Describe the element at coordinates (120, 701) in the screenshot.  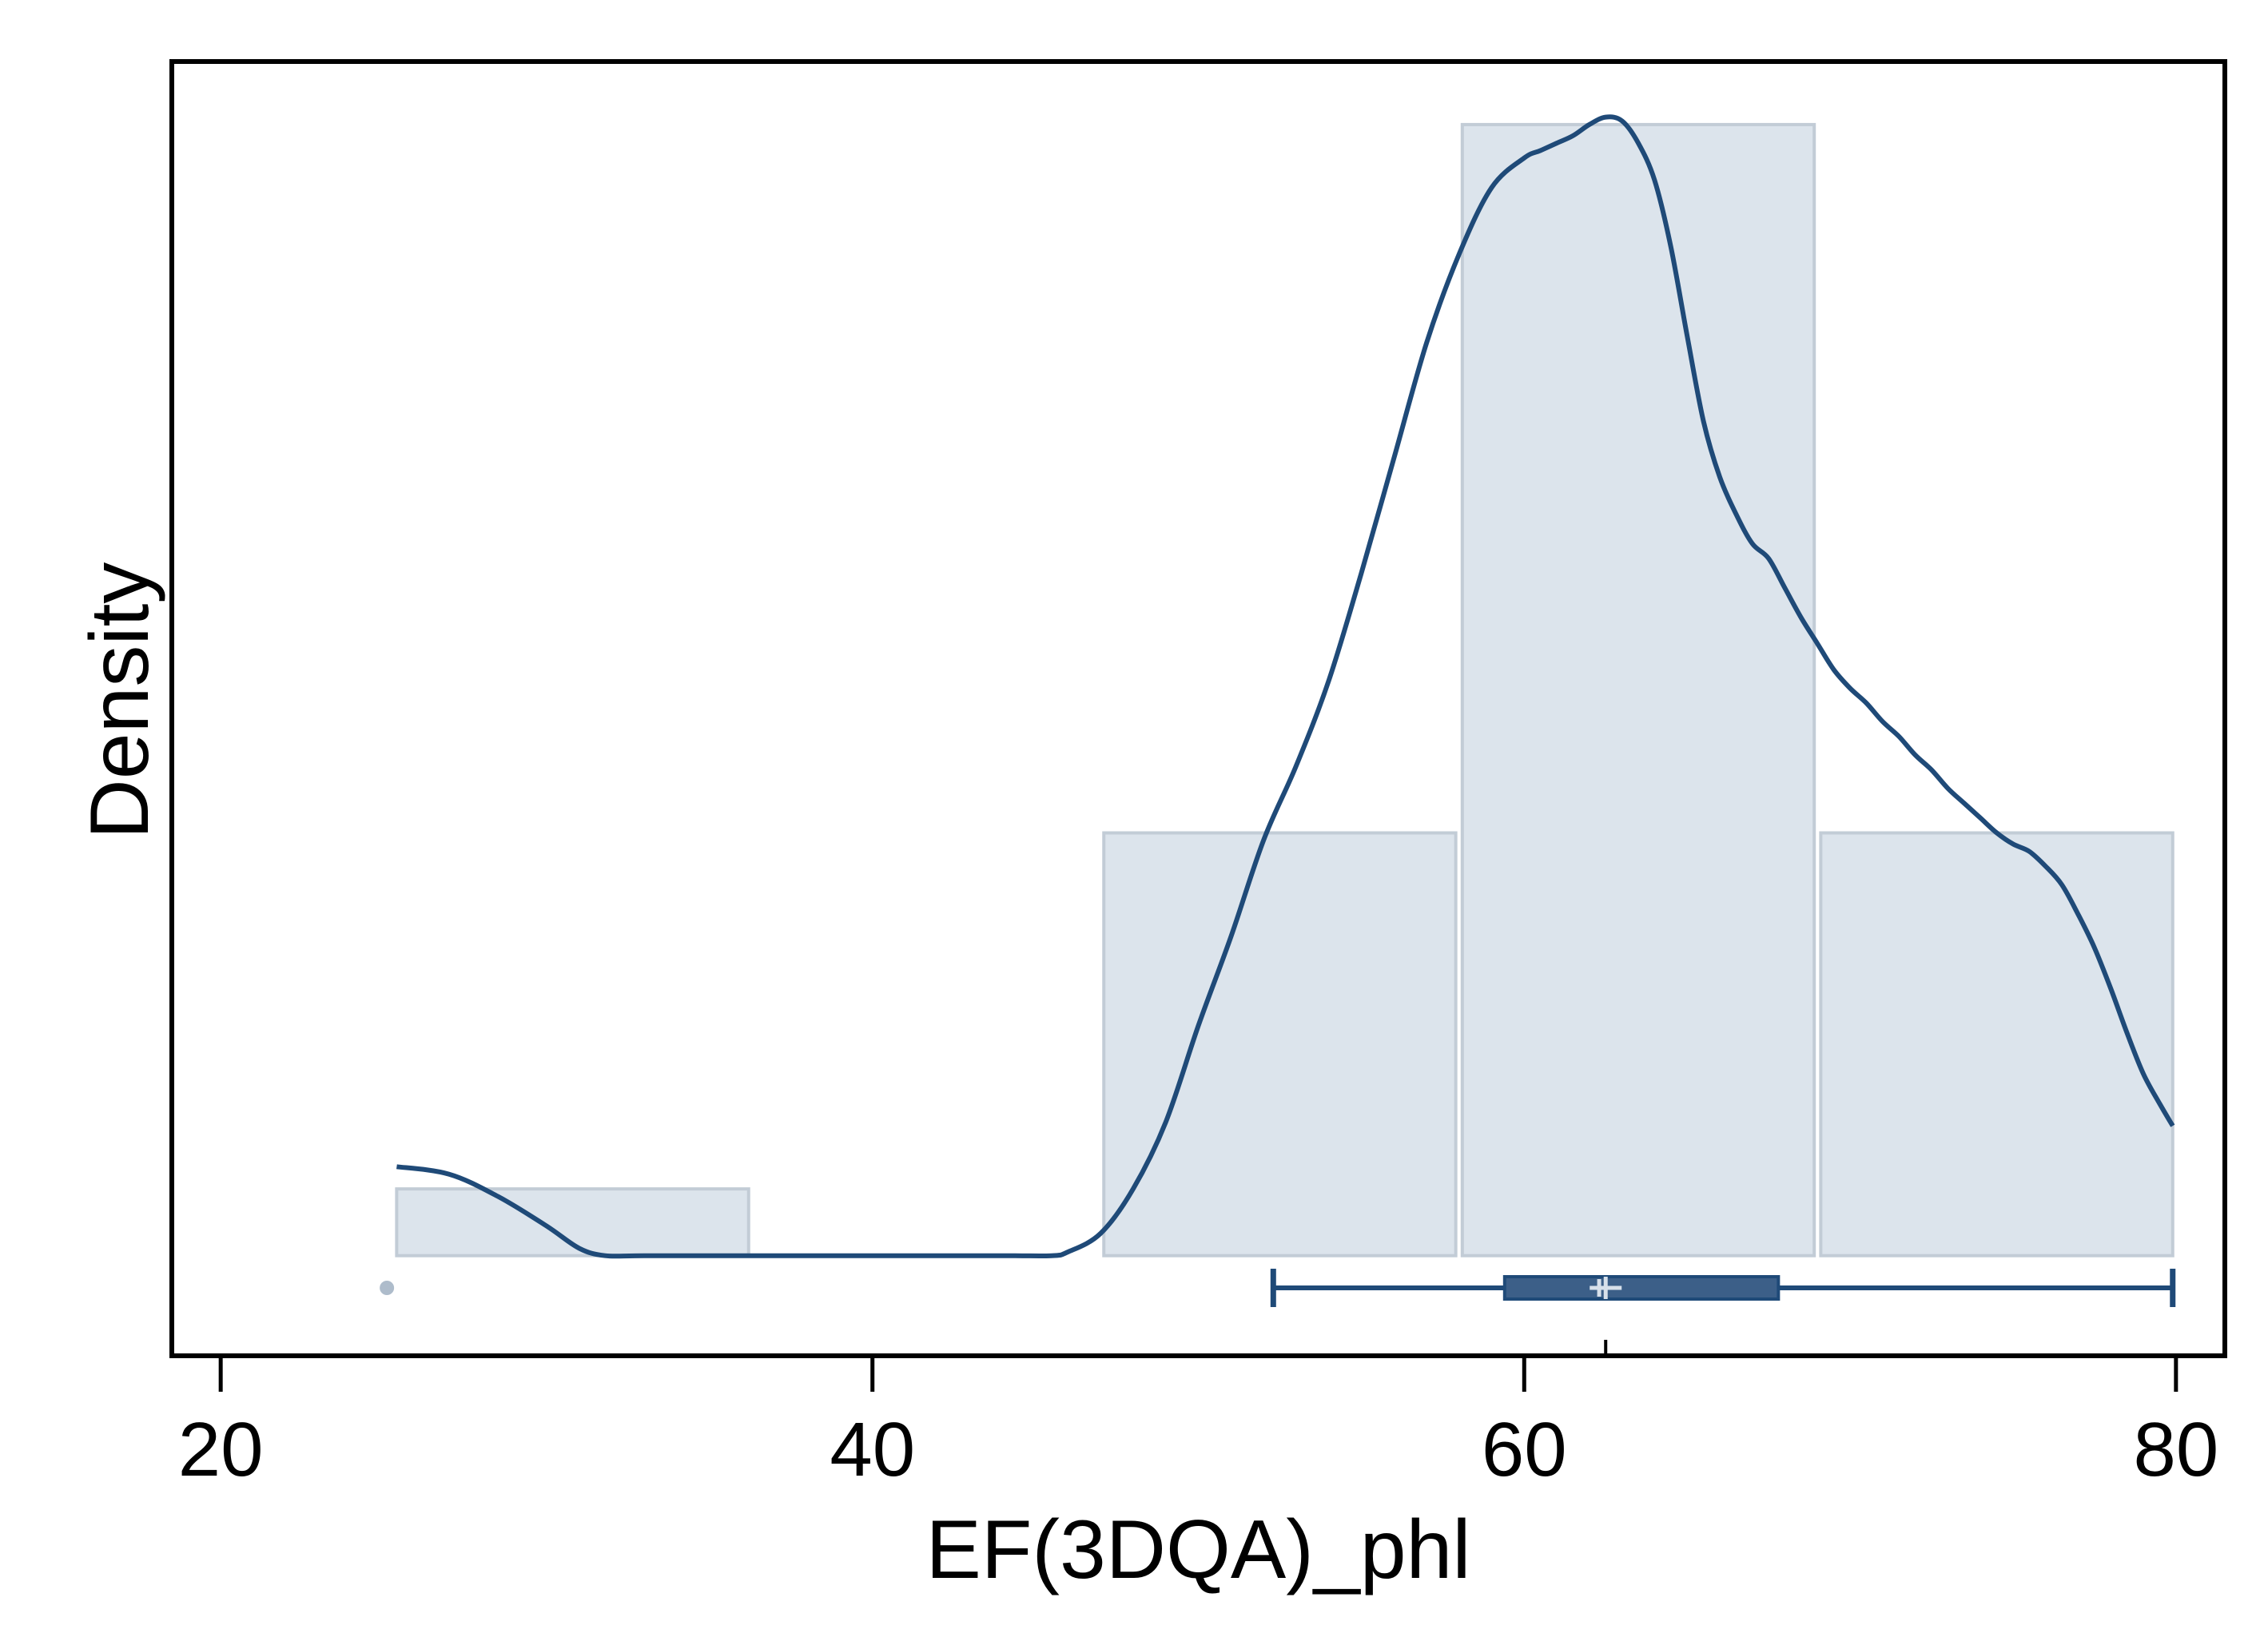
I see `y-axis-title: Density` at that location.